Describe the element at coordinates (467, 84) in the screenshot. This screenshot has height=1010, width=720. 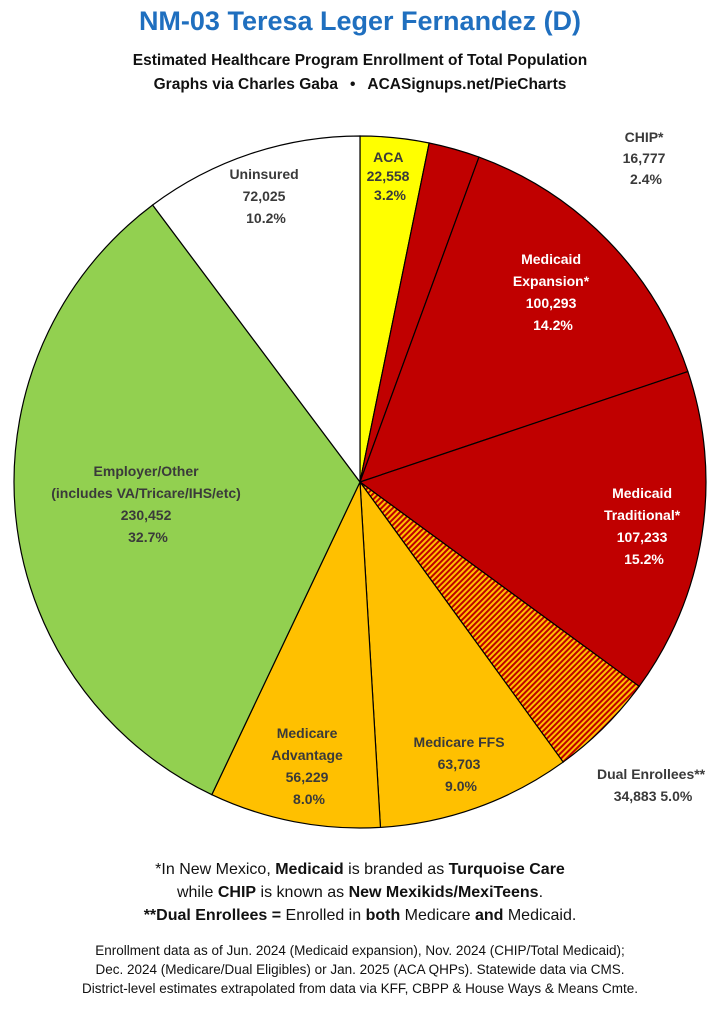
I see `credit-site: ACASignups.net/PieCharts` at that location.